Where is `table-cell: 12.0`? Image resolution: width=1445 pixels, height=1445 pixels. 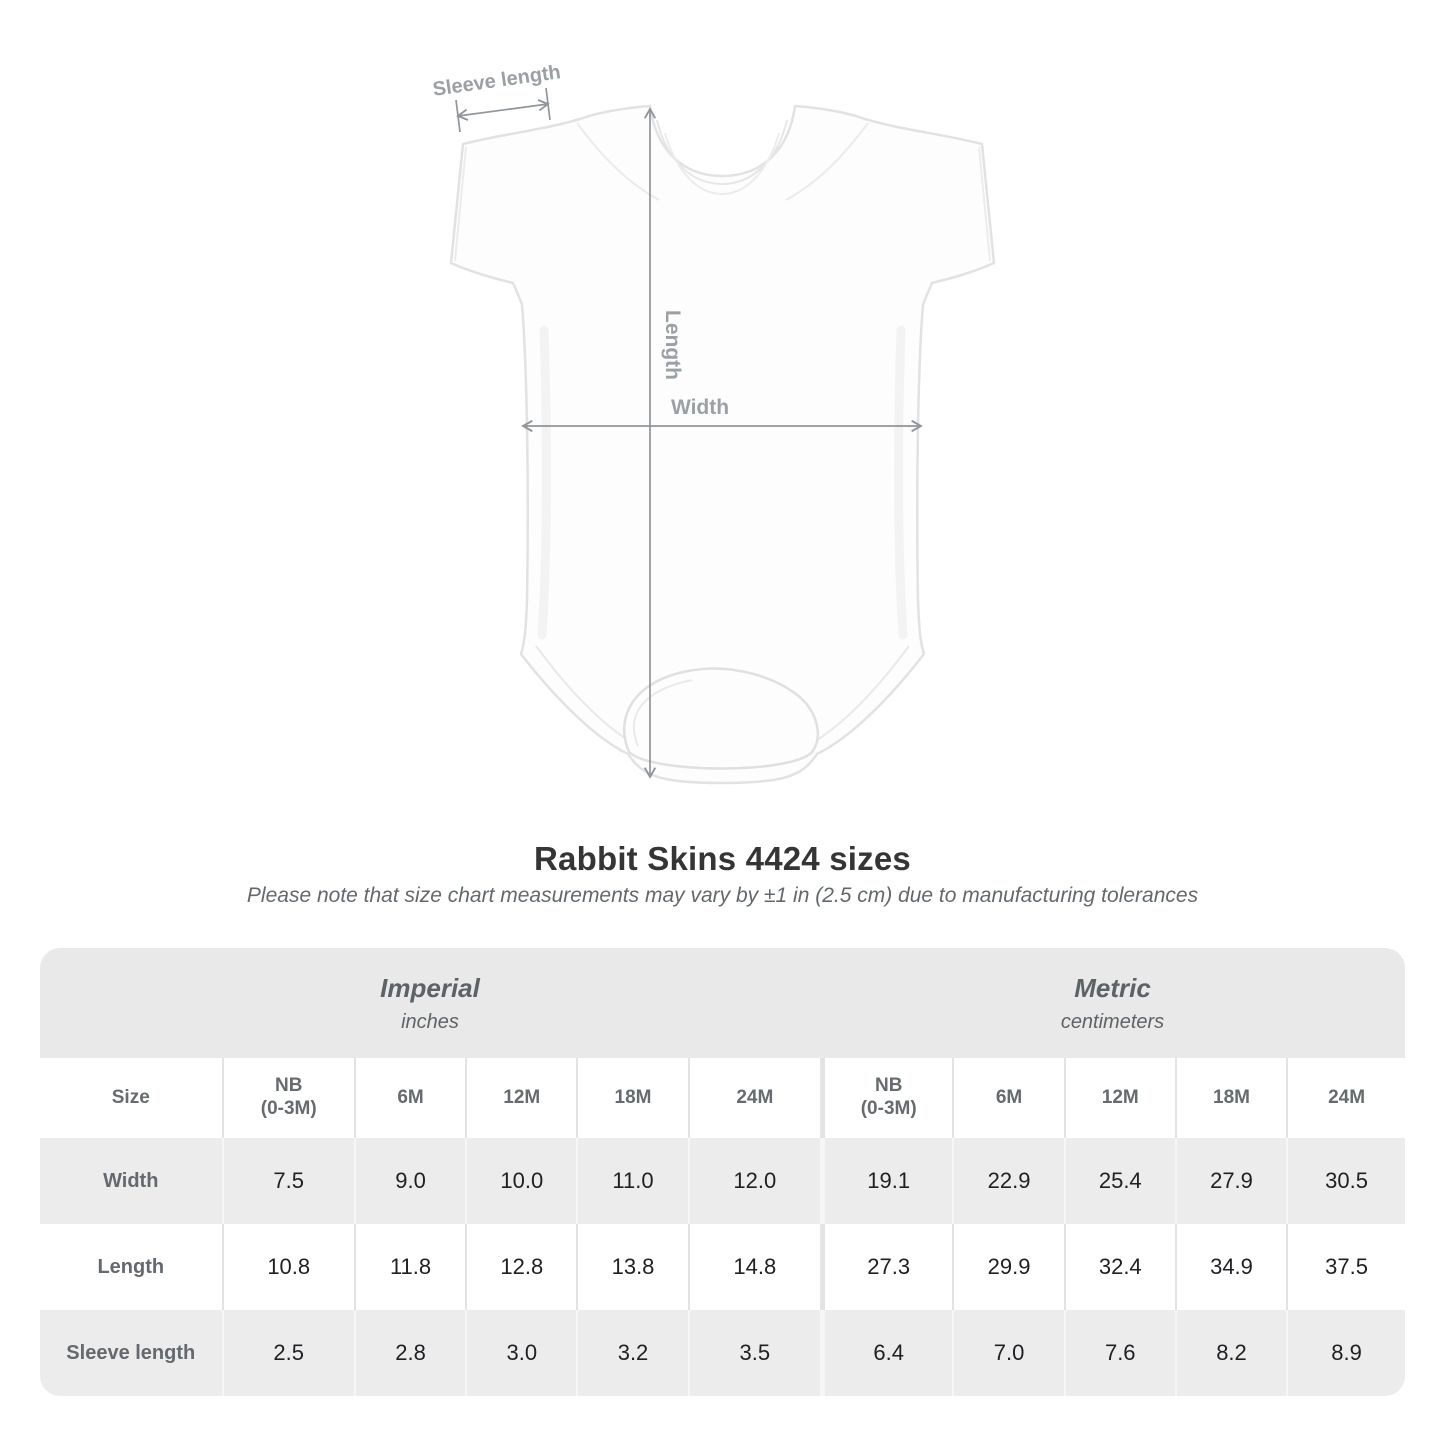 table-cell: 12.0 is located at coordinates (754, 1181).